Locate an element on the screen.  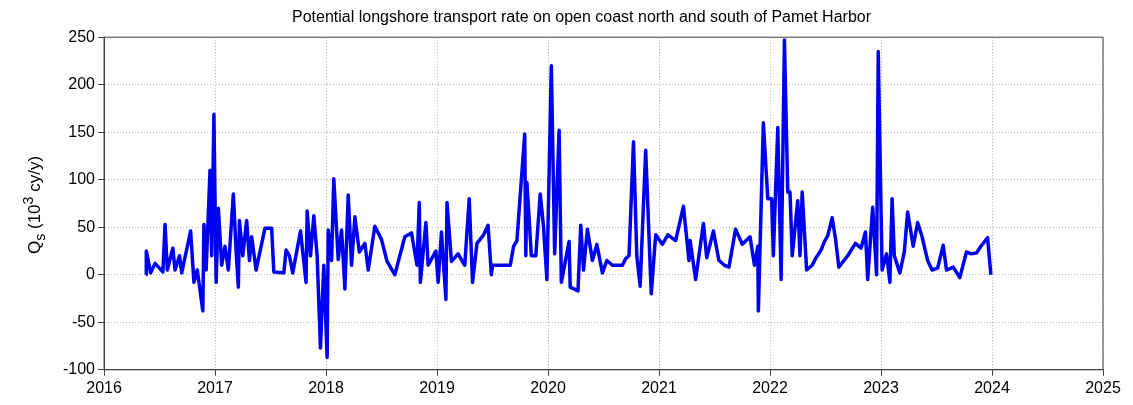
x-tick-label: 2023 is located at coordinates (881, 387).